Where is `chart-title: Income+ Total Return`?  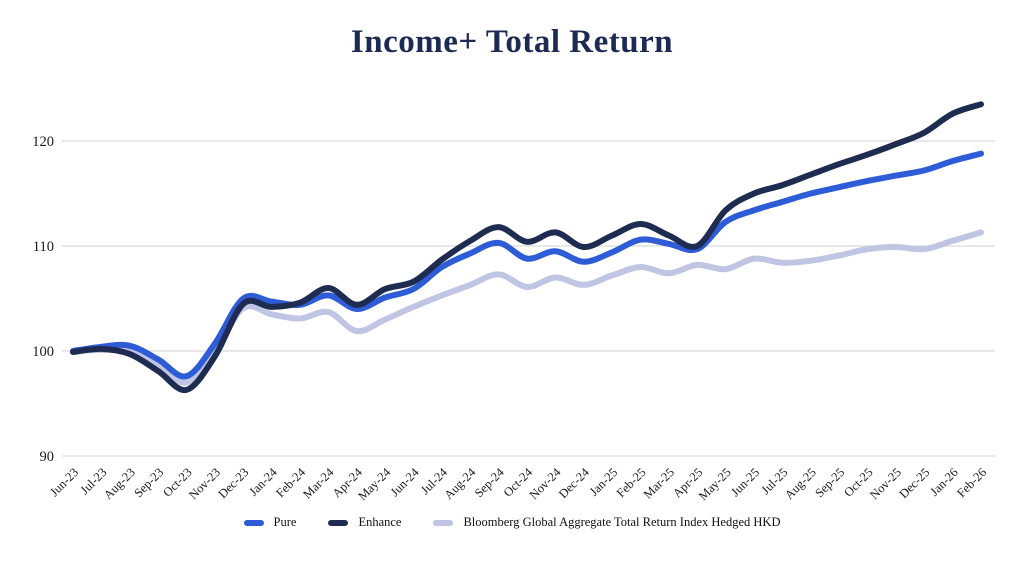
chart-title: Income+ Total Return is located at coordinates (512, 42).